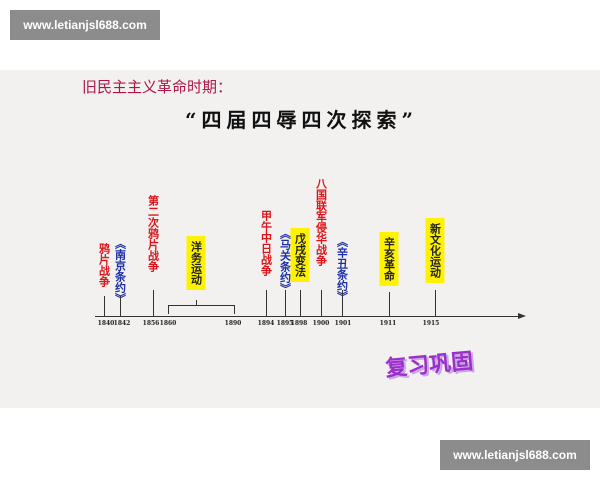 The image size is (600, 480). Describe the element at coordinates (342, 269) in the screenshot. I see `event-label: 《辛丑条约》` at that location.